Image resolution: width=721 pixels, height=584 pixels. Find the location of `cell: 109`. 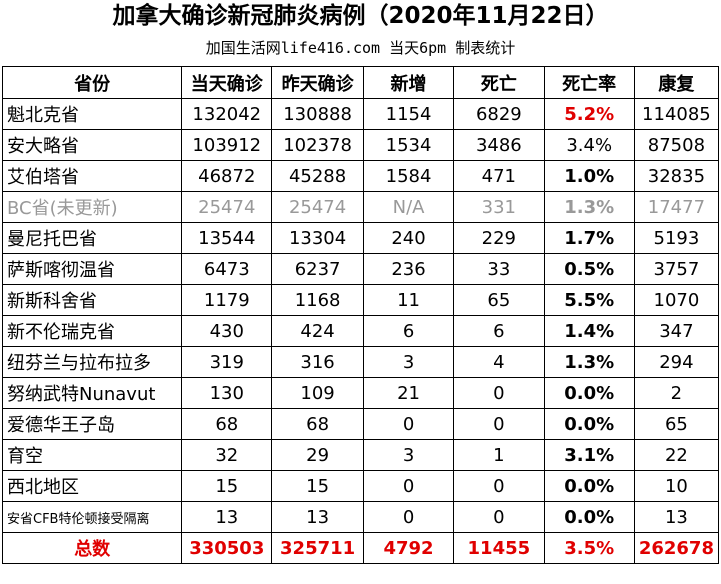

cell: 109 is located at coordinates (317, 393).